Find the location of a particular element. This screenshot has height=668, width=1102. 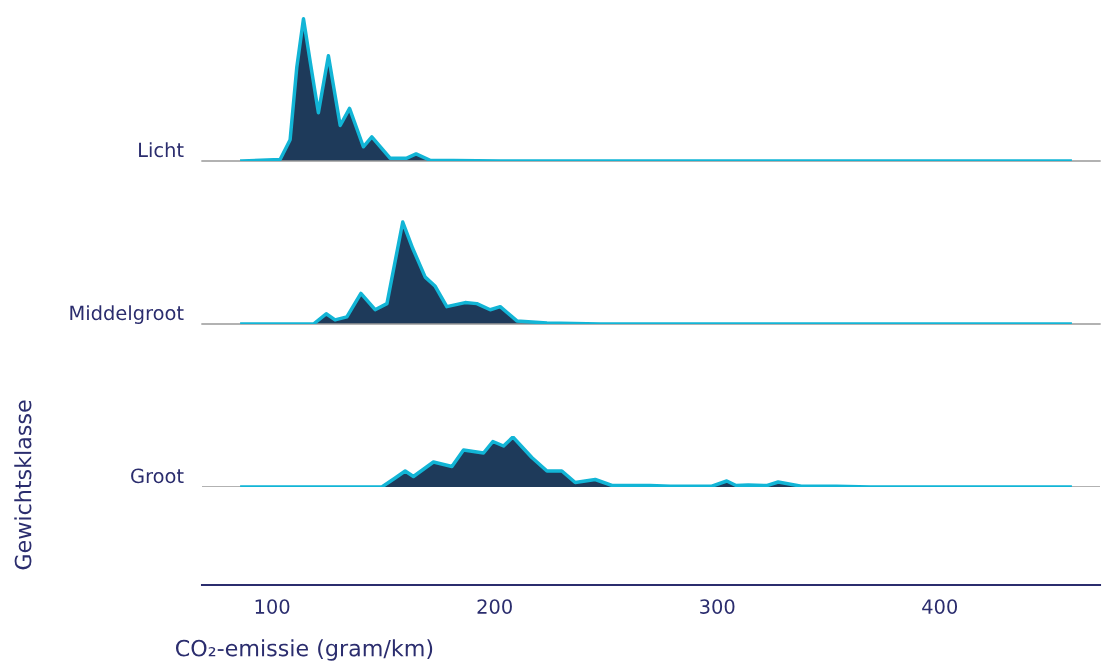

text: Groot is located at coordinates (157, 476).